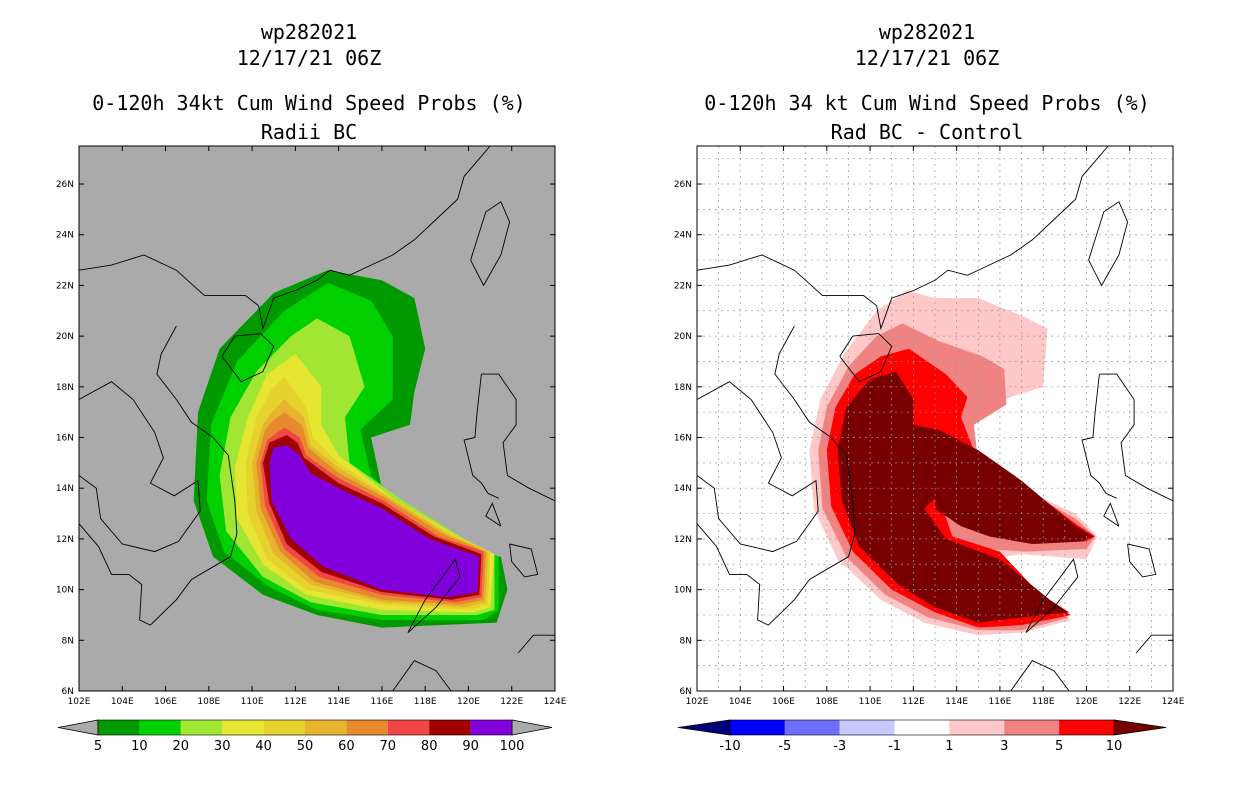  Describe the element at coordinates (532, 727) in the screenshot. I see `colorbar-end-right` at that location.